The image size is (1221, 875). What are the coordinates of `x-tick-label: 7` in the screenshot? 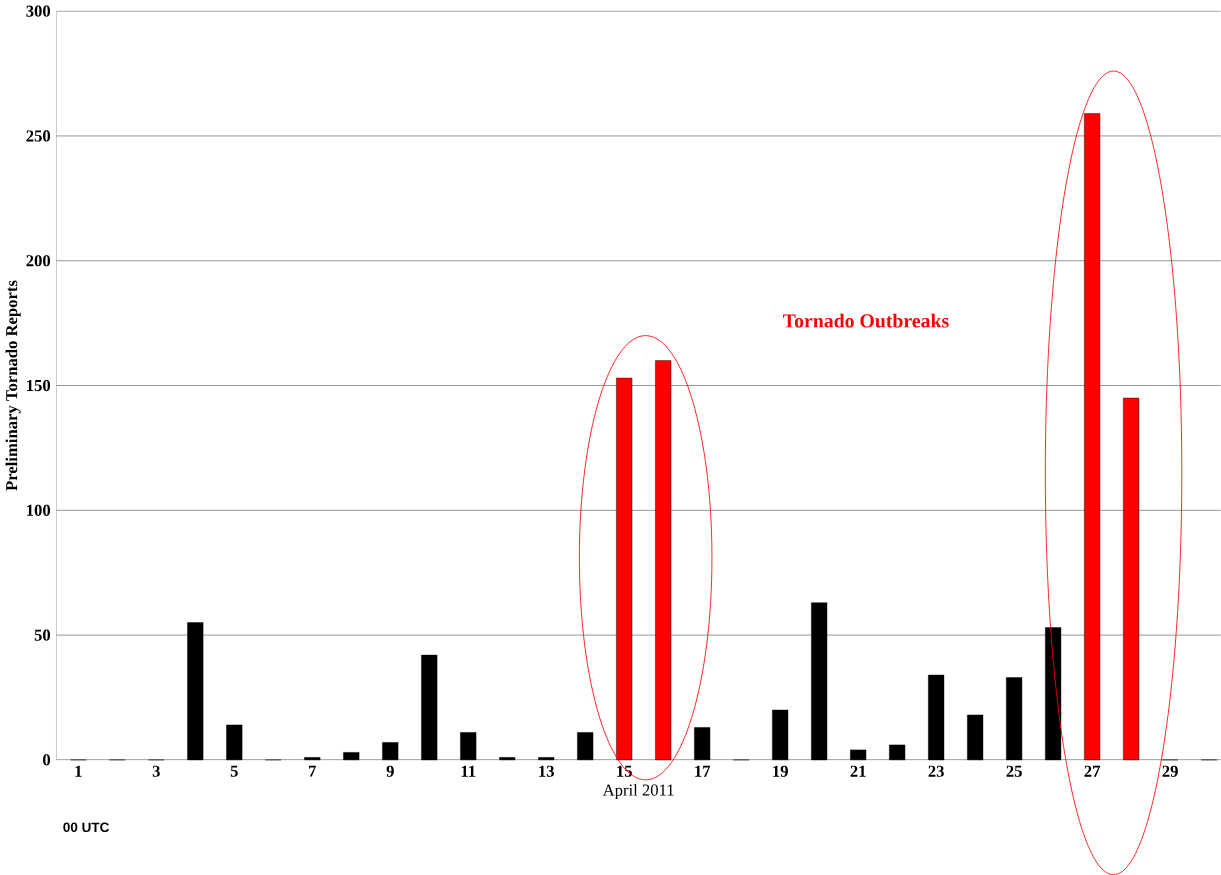 It's located at (313, 771).